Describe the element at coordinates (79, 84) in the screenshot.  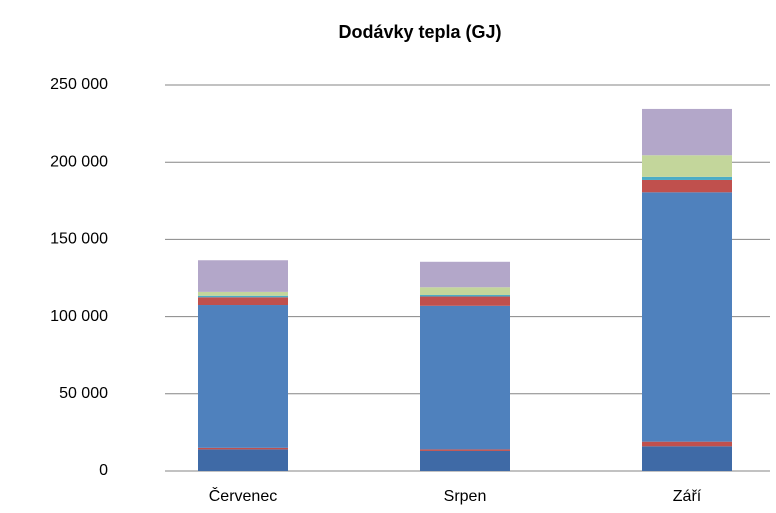
I see `y-tick-label: 250 000` at that location.